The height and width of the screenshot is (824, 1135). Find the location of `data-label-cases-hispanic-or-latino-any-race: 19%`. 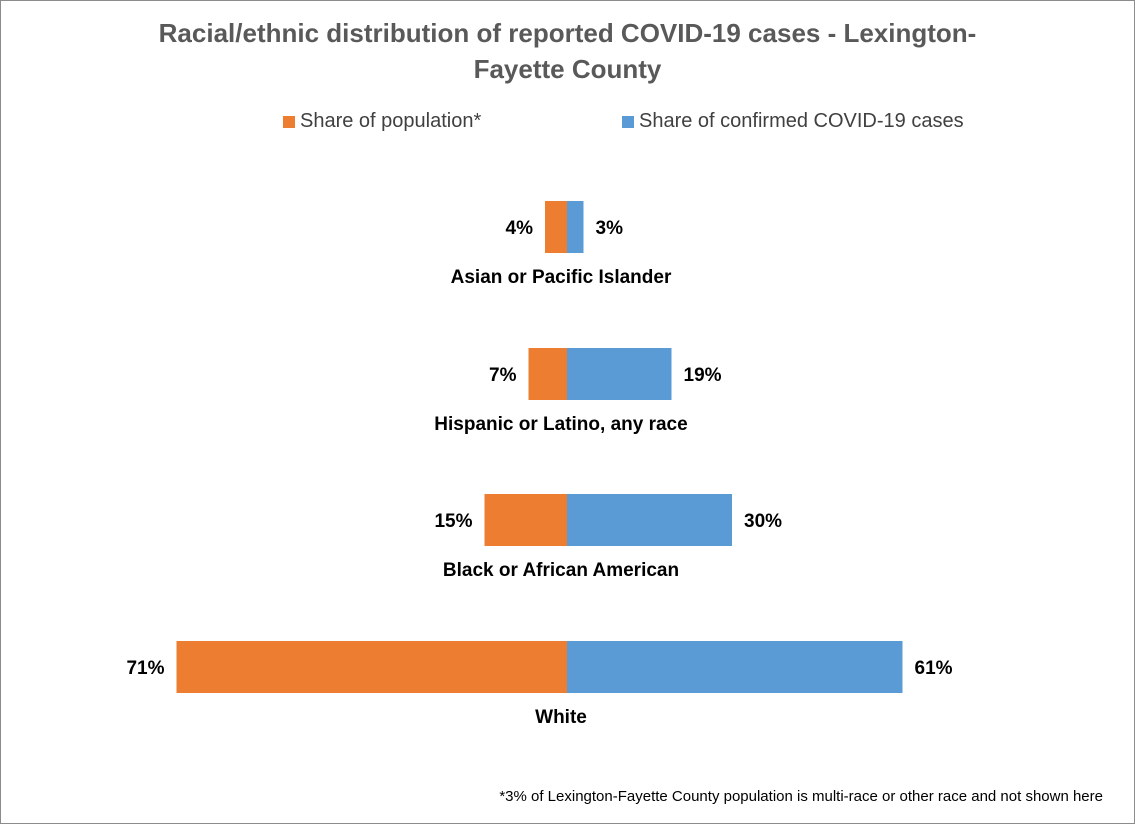

data-label-cases-hispanic-or-latino-any-race: 19% is located at coordinates (703, 375).